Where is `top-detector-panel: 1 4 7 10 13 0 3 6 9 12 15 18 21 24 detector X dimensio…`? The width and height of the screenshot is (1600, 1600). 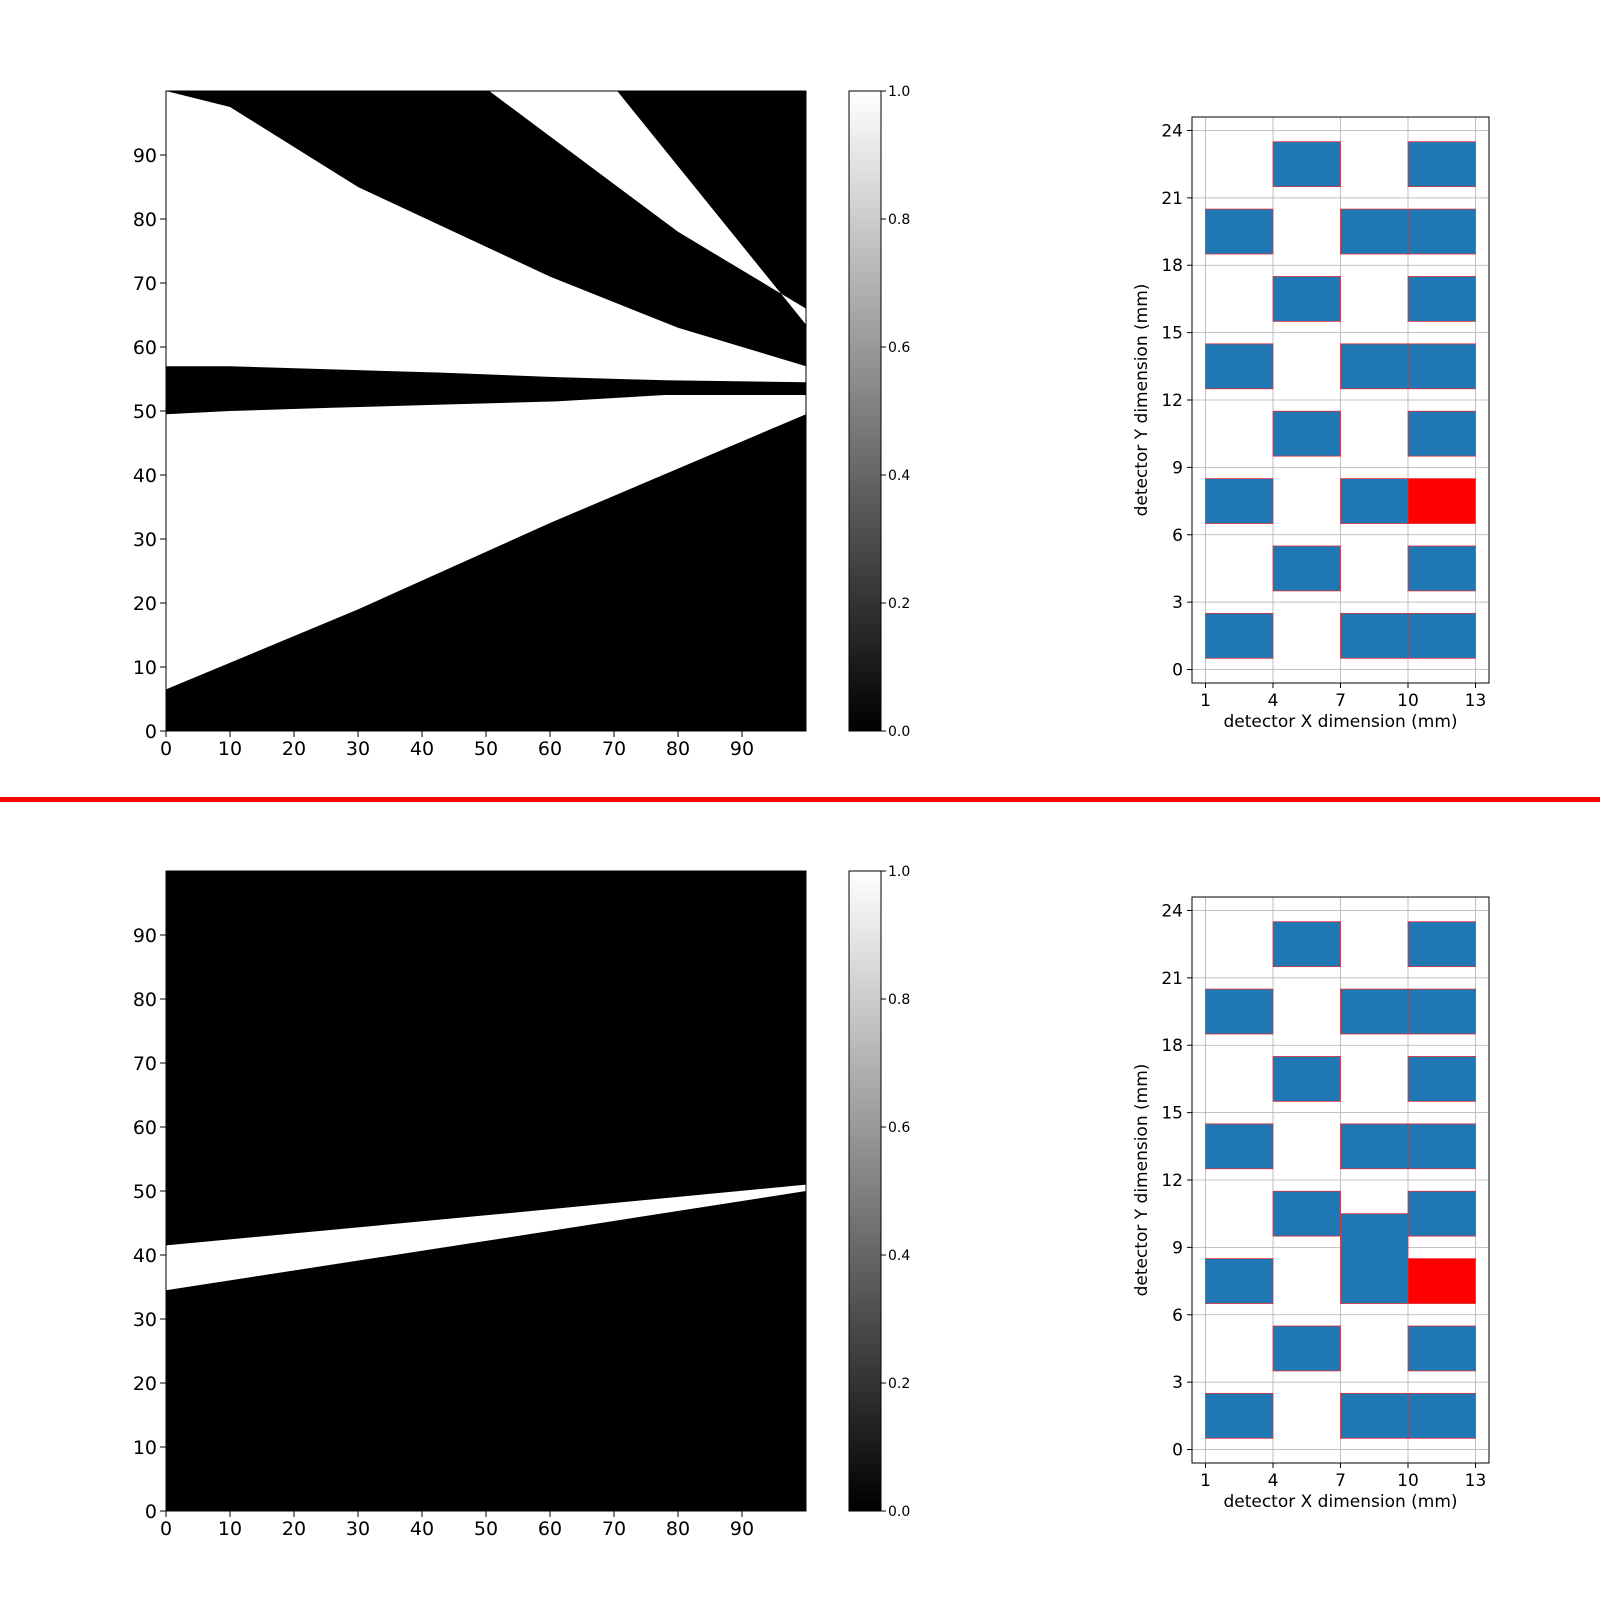 top-detector-panel: 1 4 7 10 13 0 3 6 9 12 15 18 21 24 detector X dimensio… is located at coordinates (1311, 424).